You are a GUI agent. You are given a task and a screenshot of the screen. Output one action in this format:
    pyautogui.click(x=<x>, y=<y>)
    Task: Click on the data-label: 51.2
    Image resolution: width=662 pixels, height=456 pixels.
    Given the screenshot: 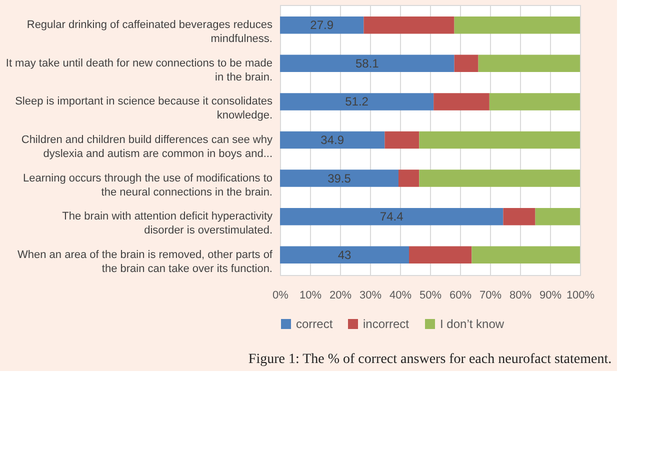 What is the action you would take?
    pyautogui.click(x=357, y=101)
    